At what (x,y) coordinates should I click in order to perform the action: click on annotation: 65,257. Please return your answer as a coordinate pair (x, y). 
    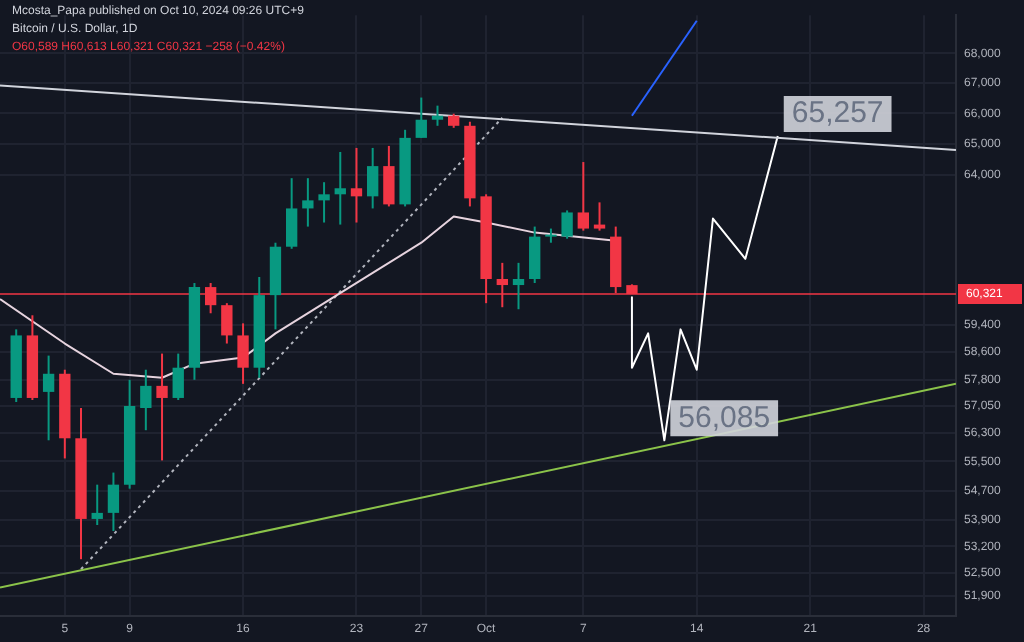
    Looking at the image, I should click on (837, 113).